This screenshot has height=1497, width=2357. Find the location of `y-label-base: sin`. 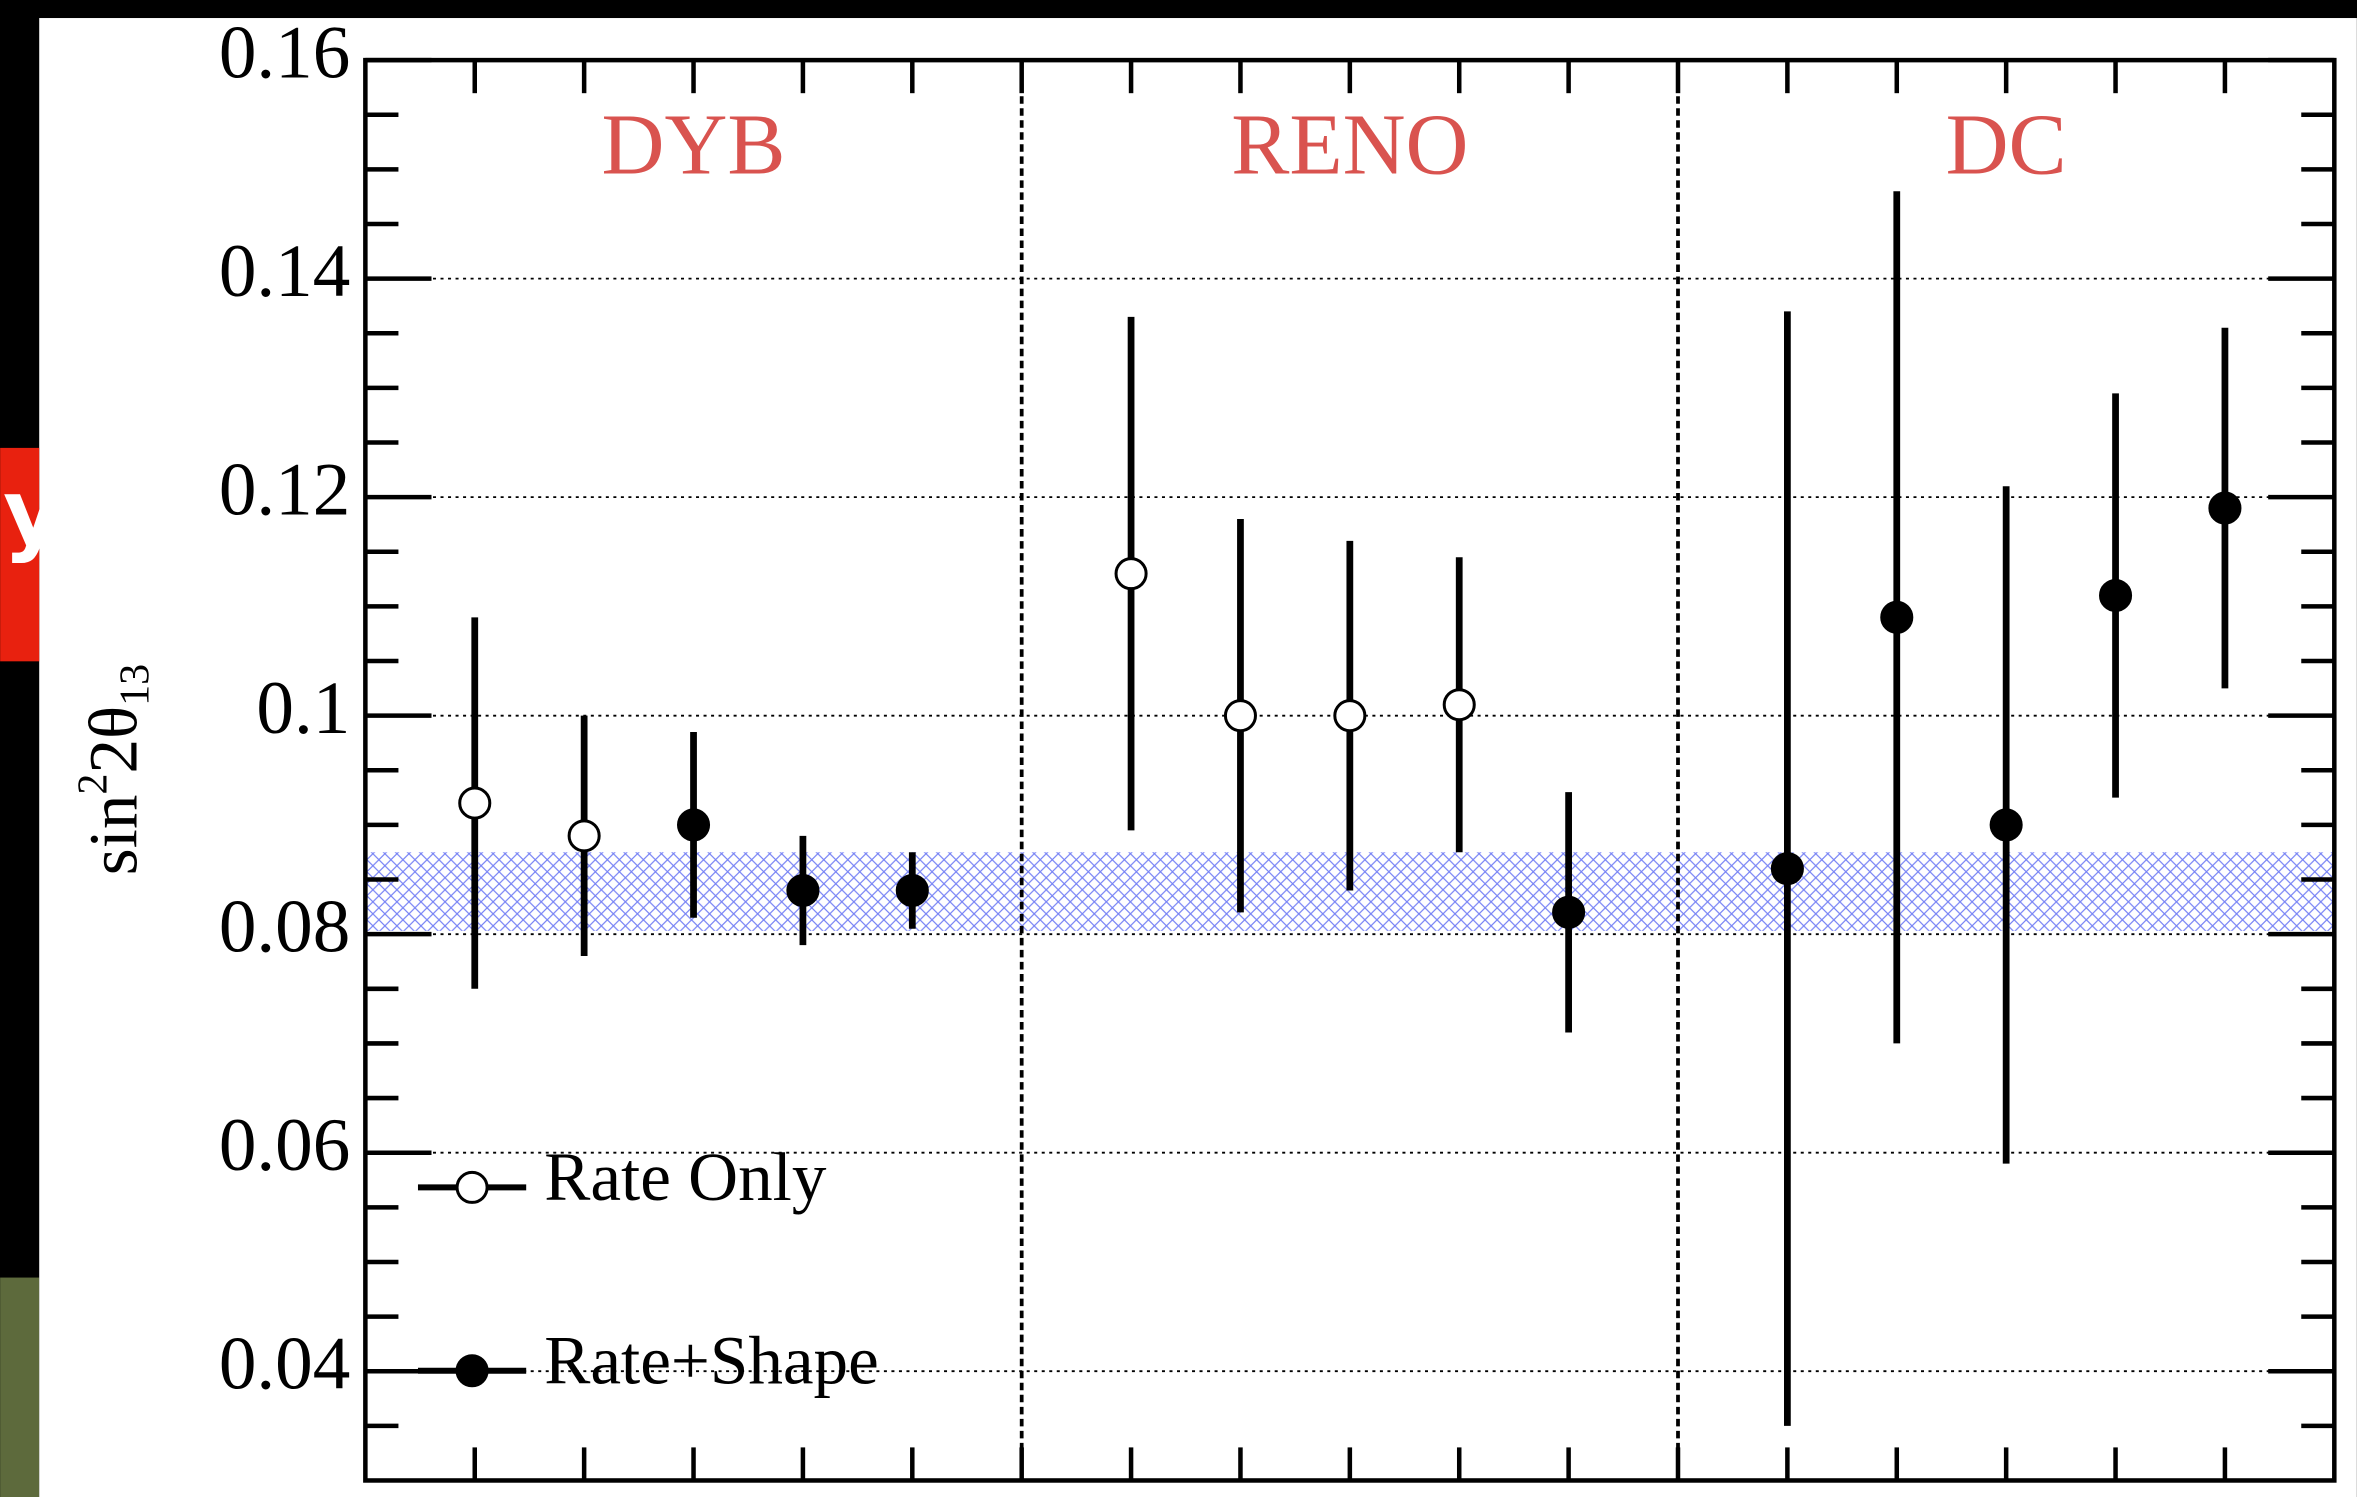

y-label-base: sin is located at coordinates (112, 835).